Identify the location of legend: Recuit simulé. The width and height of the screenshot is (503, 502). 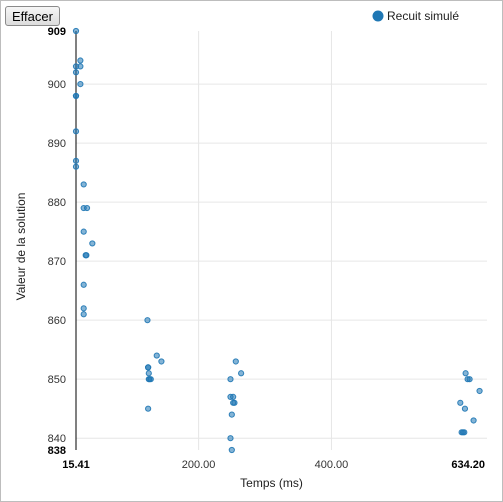
(416, 16).